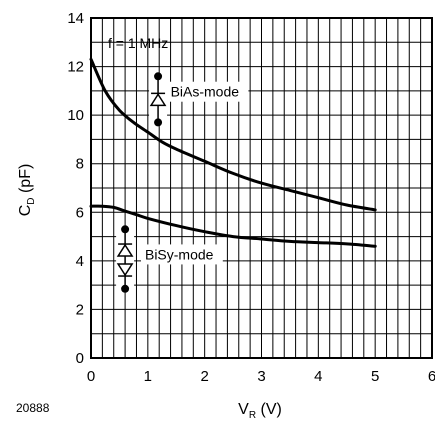  I want to click on y-tick-label: 2, so click(80, 309).